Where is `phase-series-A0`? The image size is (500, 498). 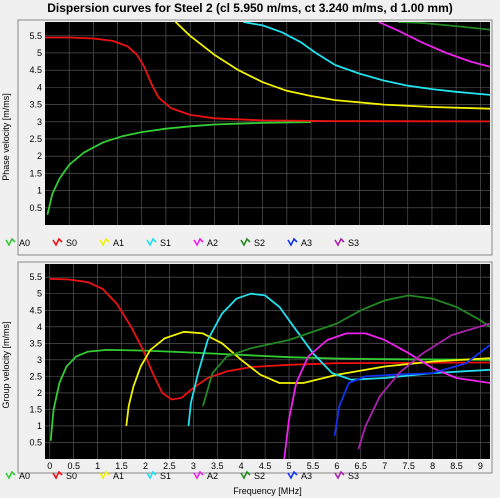
phase-series-A0 is located at coordinates (179, 168).